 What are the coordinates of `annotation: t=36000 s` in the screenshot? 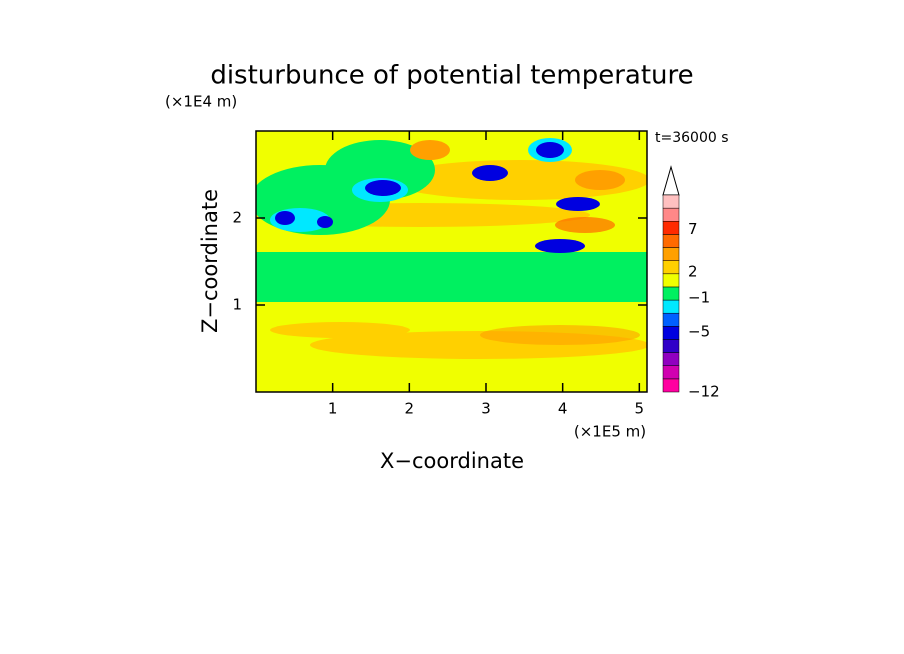 It's located at (692, 138).